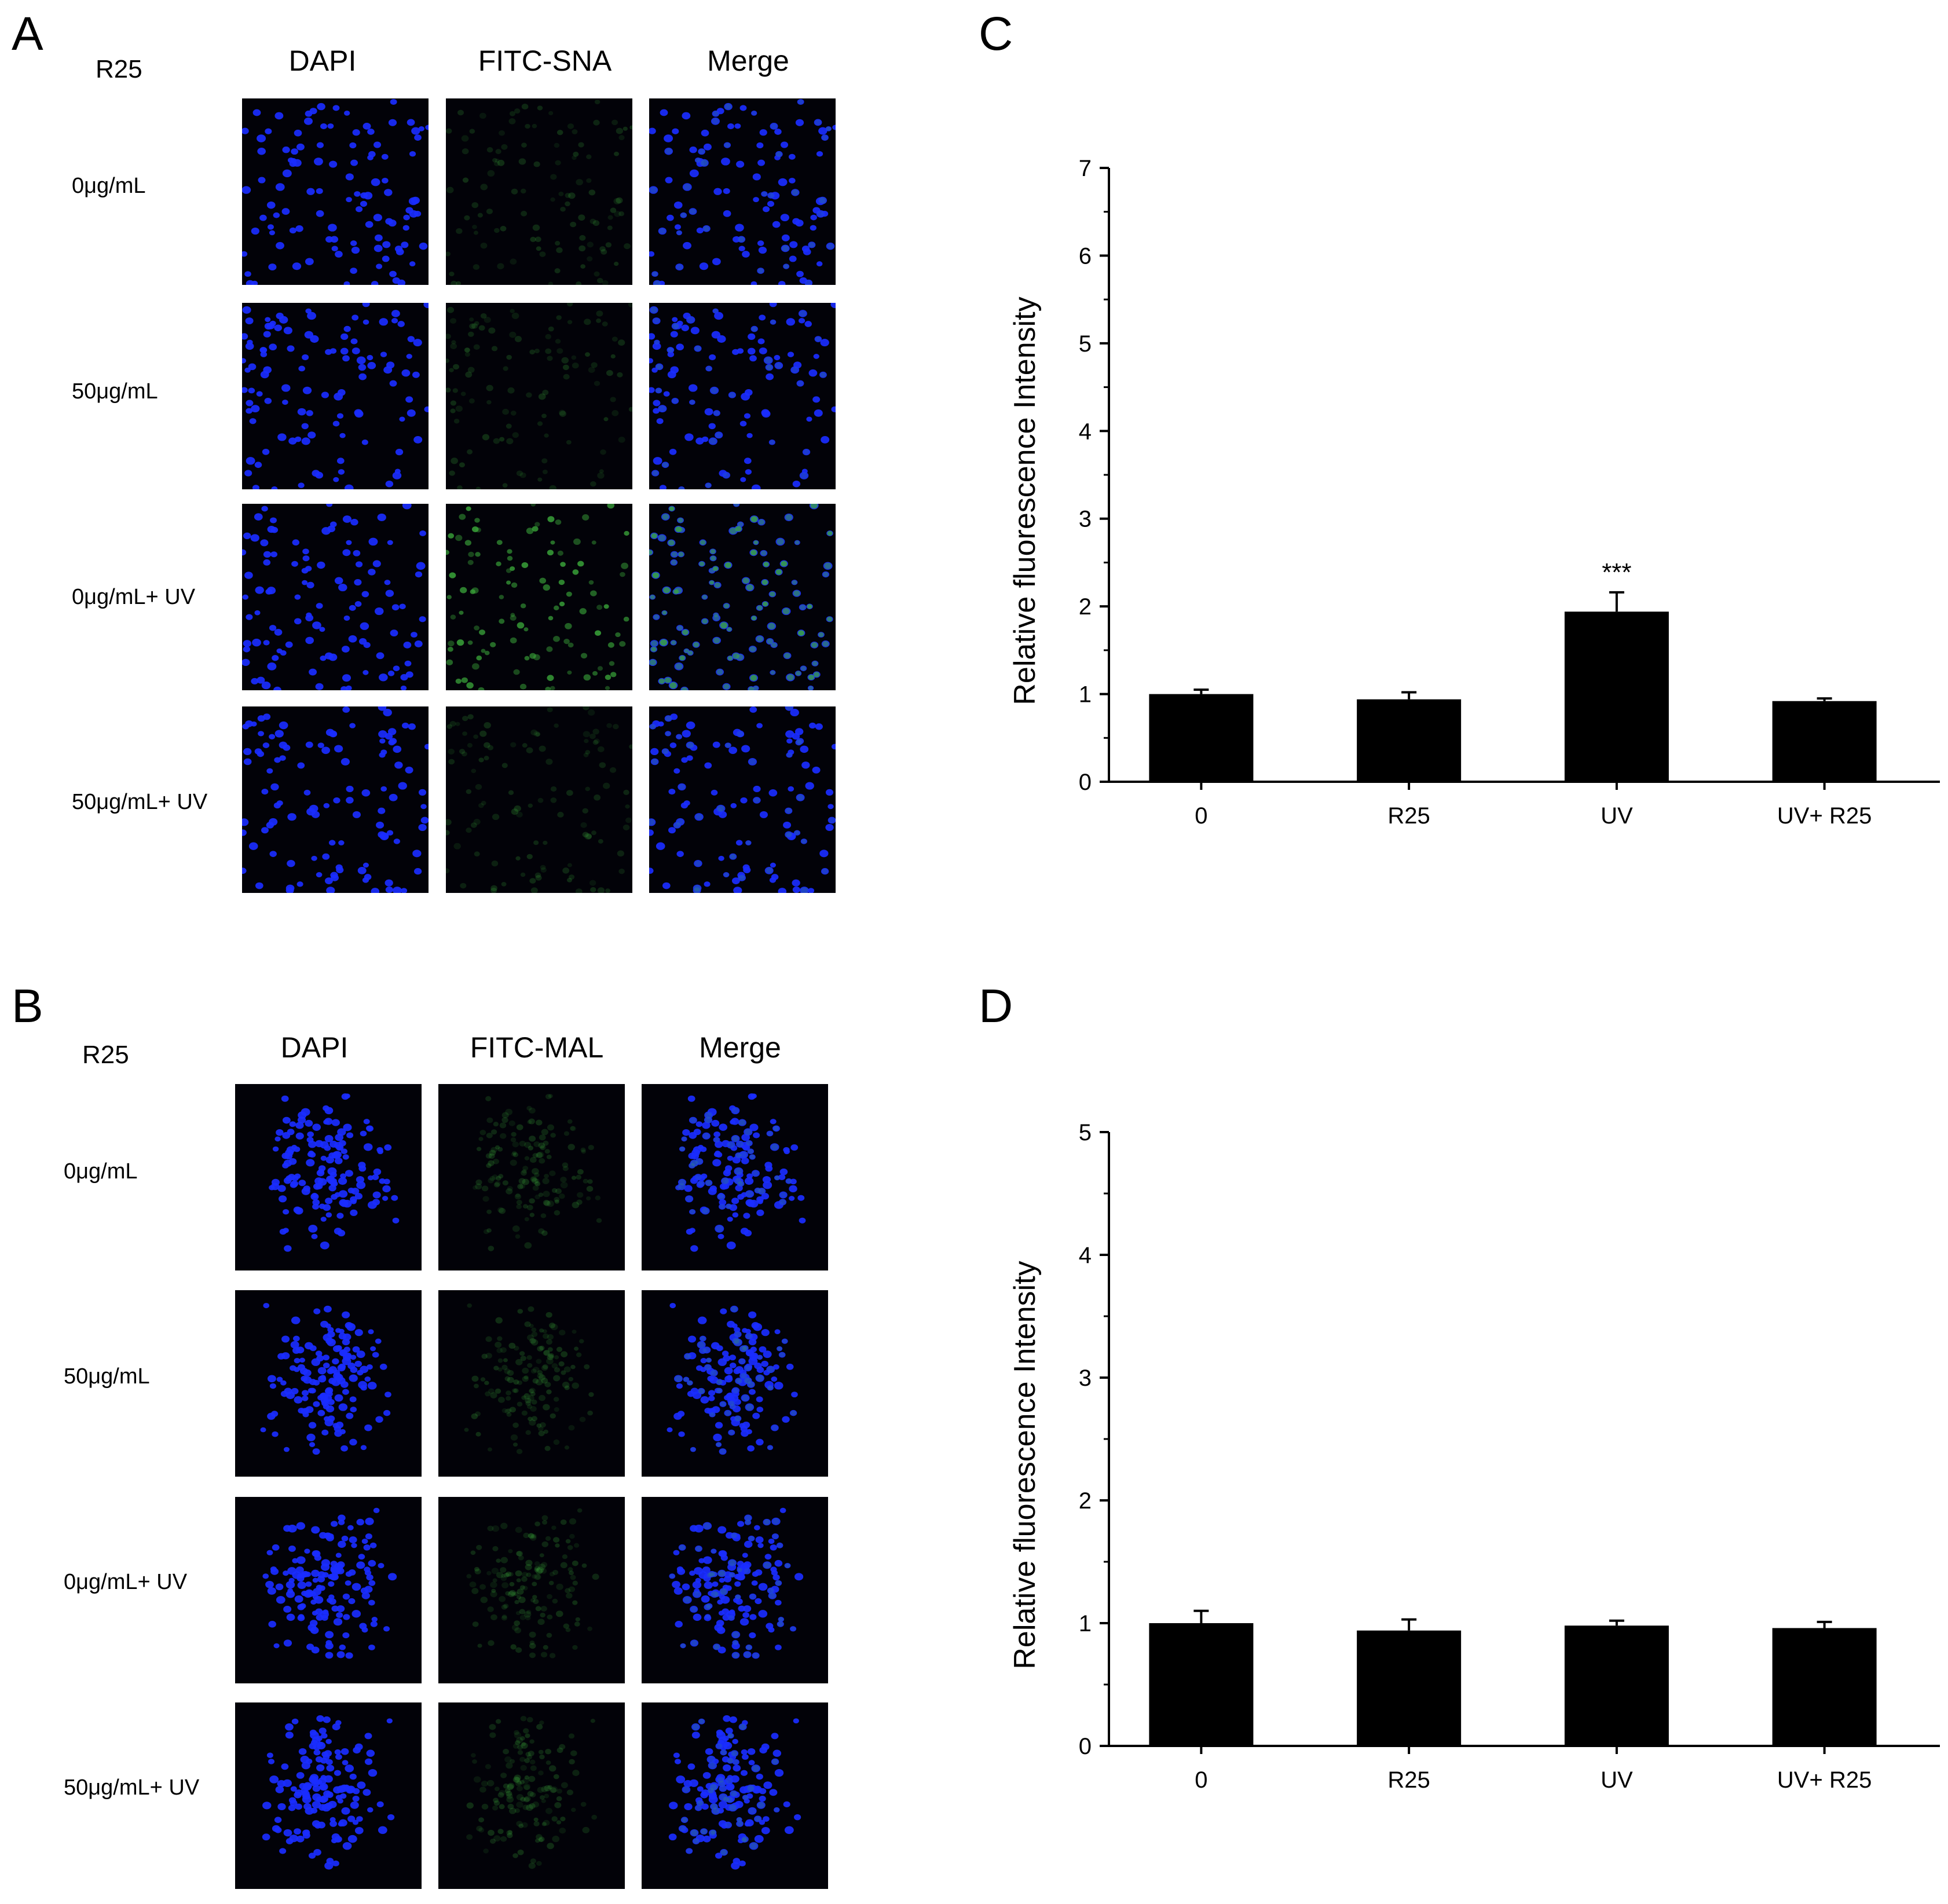 The width and height of the screenshot is (1948, 1904). What do you see at coordinates (531, 1795) in the screenshot?
I see `micrograph-b-r3-fitc` at bounding box center [531, 1795].